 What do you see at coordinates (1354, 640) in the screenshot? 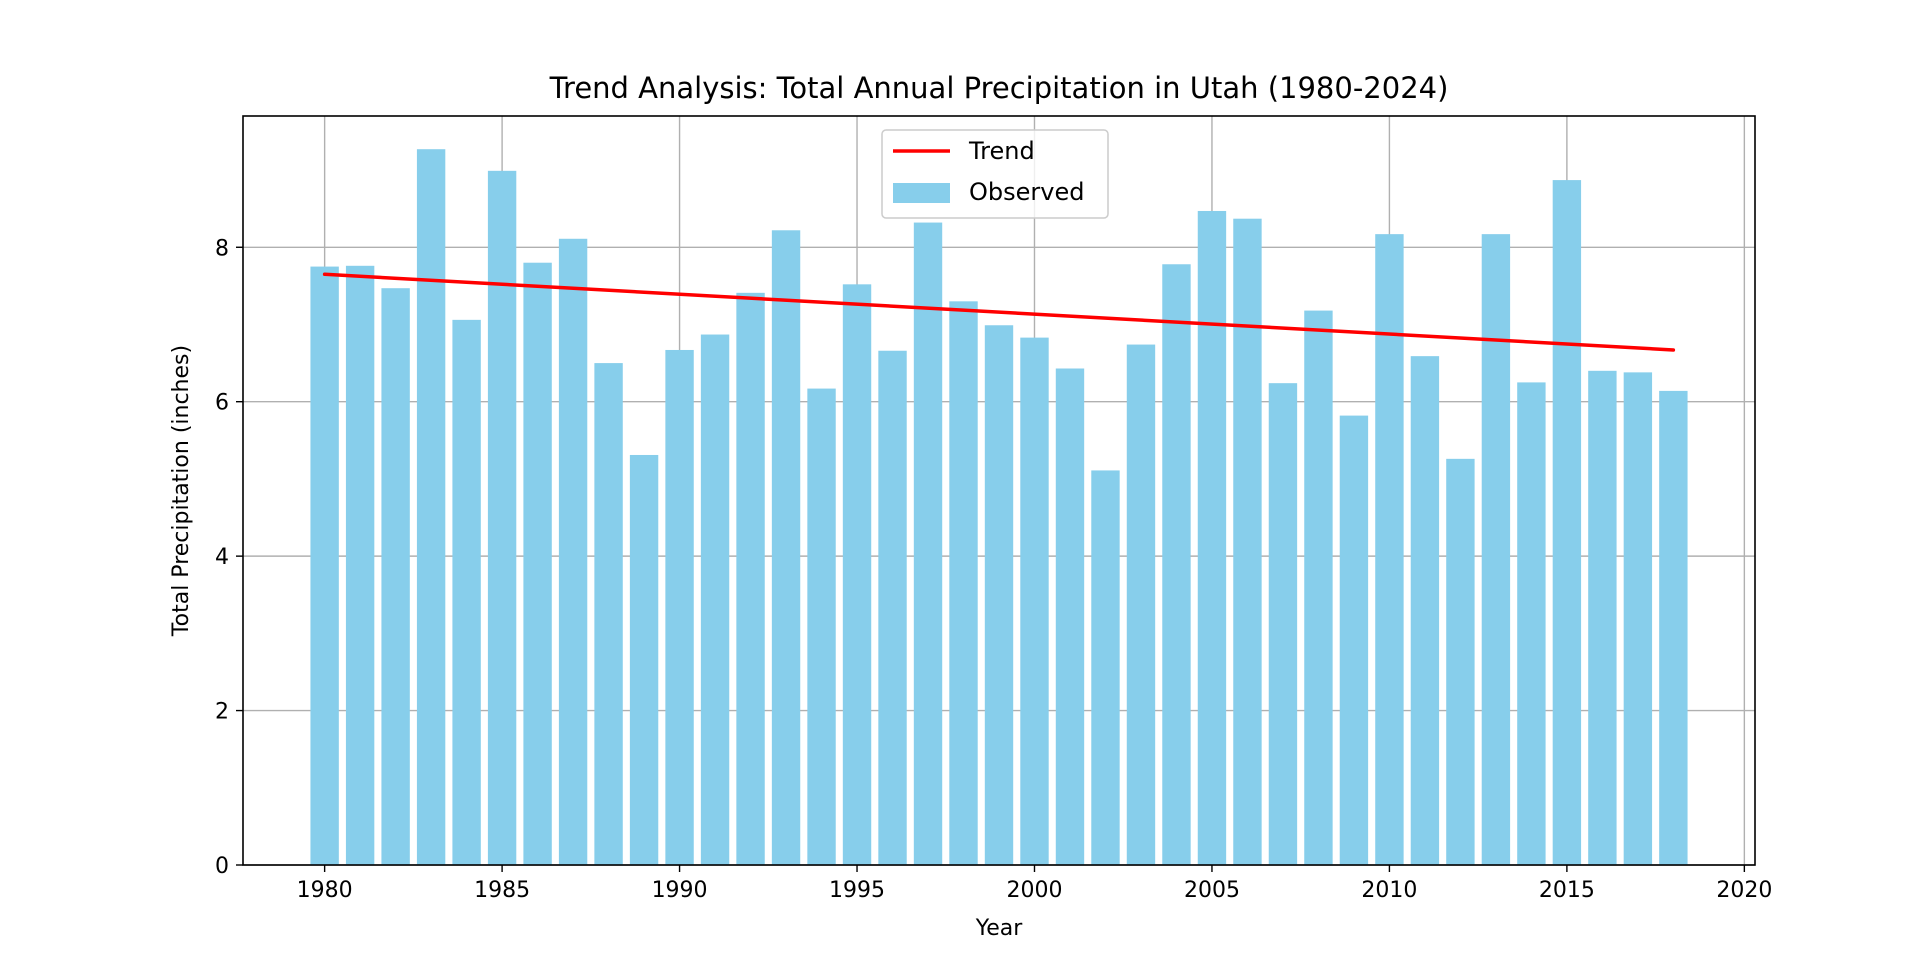
I see `bar-2009` at bounding box center [1354, 640].